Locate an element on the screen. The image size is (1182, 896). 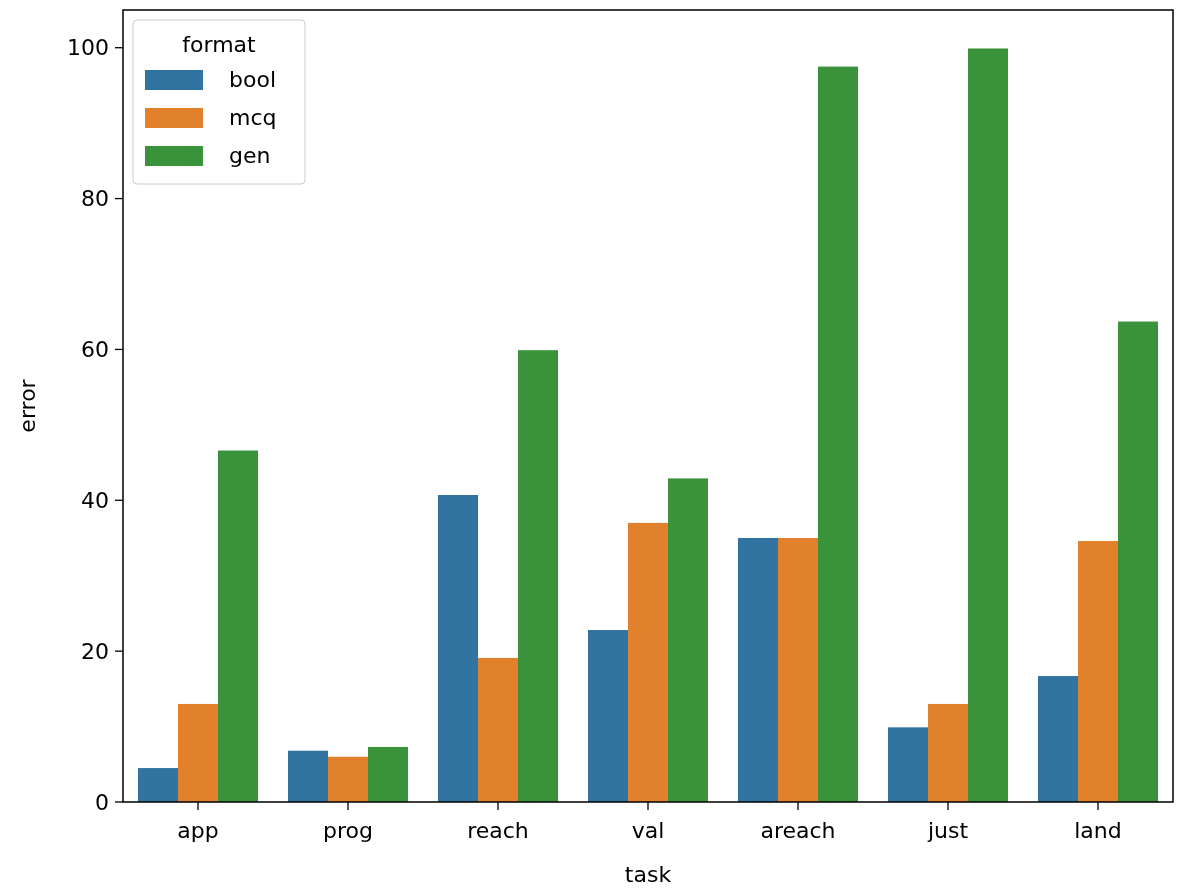
x-tick-label: prog is located at coordinates (348, 830).